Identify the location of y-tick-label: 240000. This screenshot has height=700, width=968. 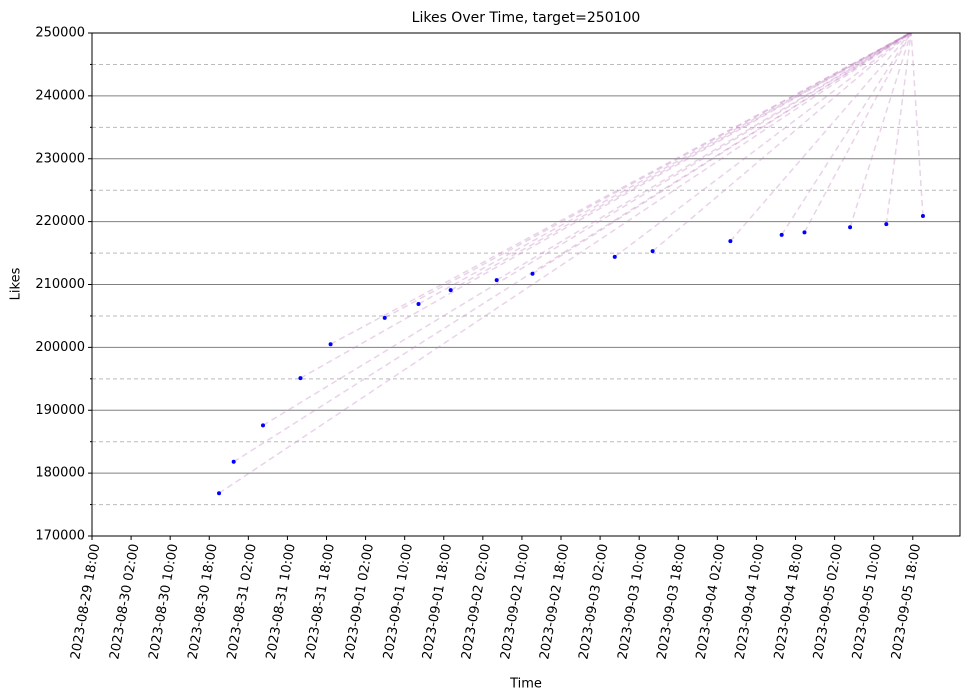
(60, 95).